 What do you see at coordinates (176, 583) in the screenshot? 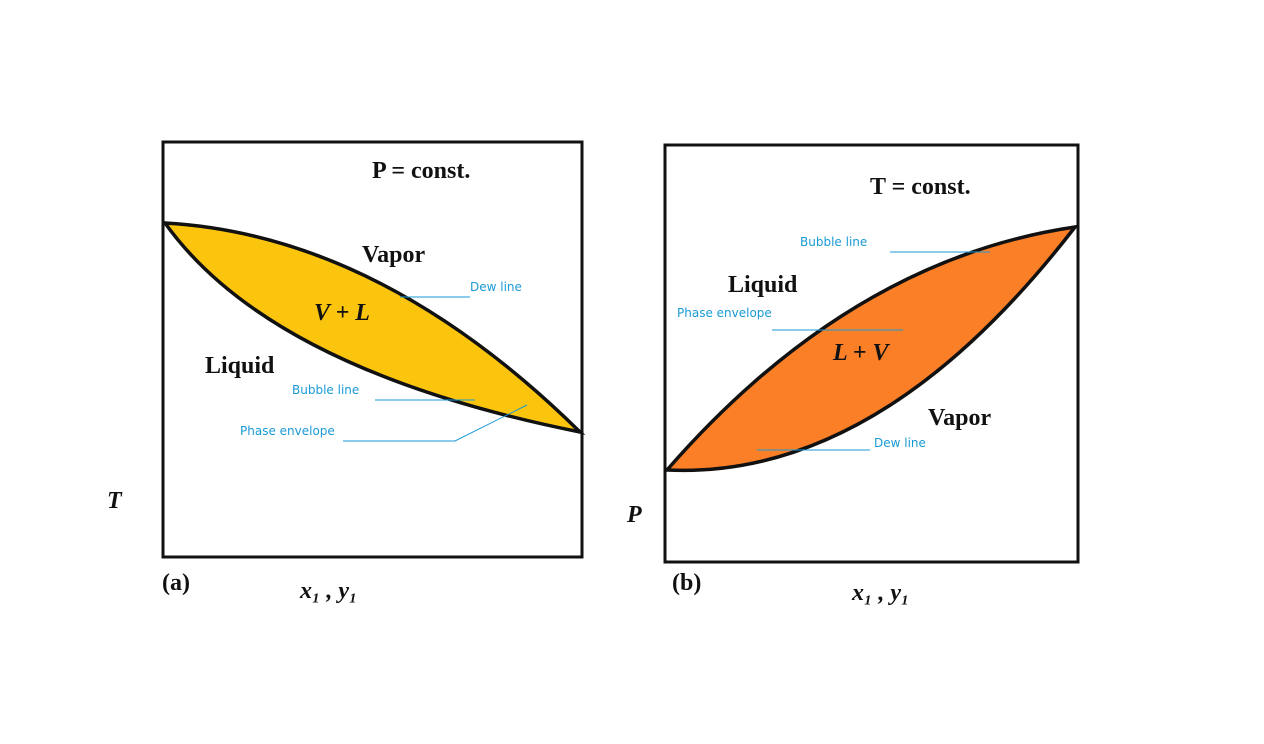
I see `panel-tag: (a)` at bounding box center [176, 583].